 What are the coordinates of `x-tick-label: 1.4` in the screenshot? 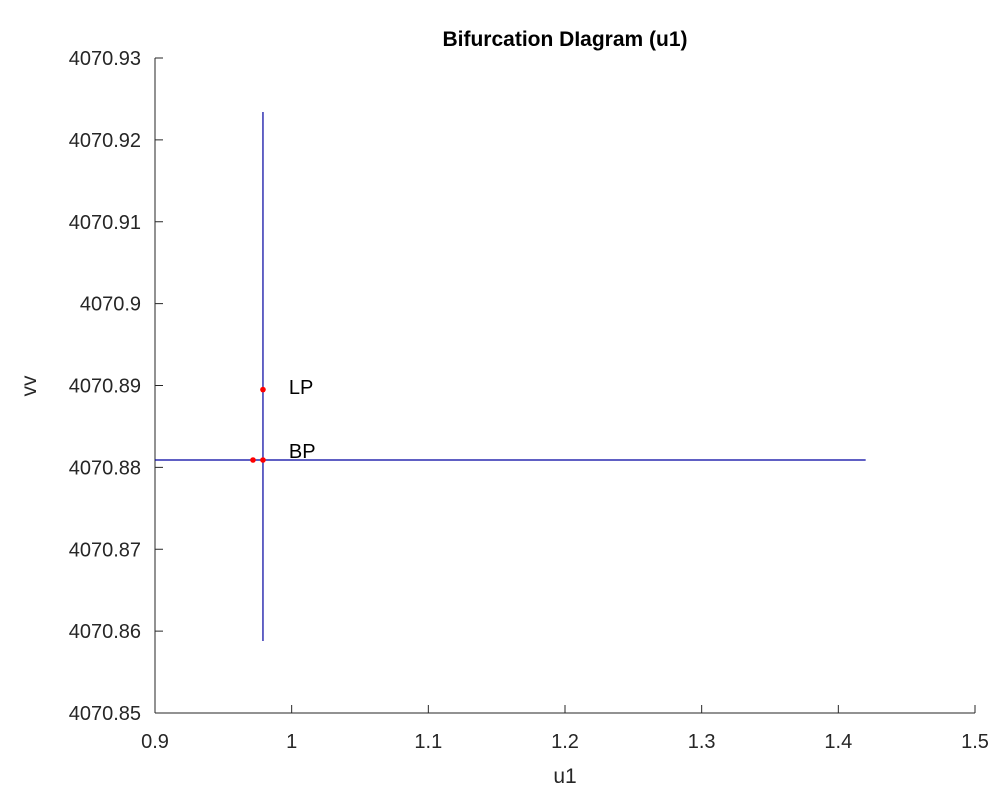 It's located at (838, 742).